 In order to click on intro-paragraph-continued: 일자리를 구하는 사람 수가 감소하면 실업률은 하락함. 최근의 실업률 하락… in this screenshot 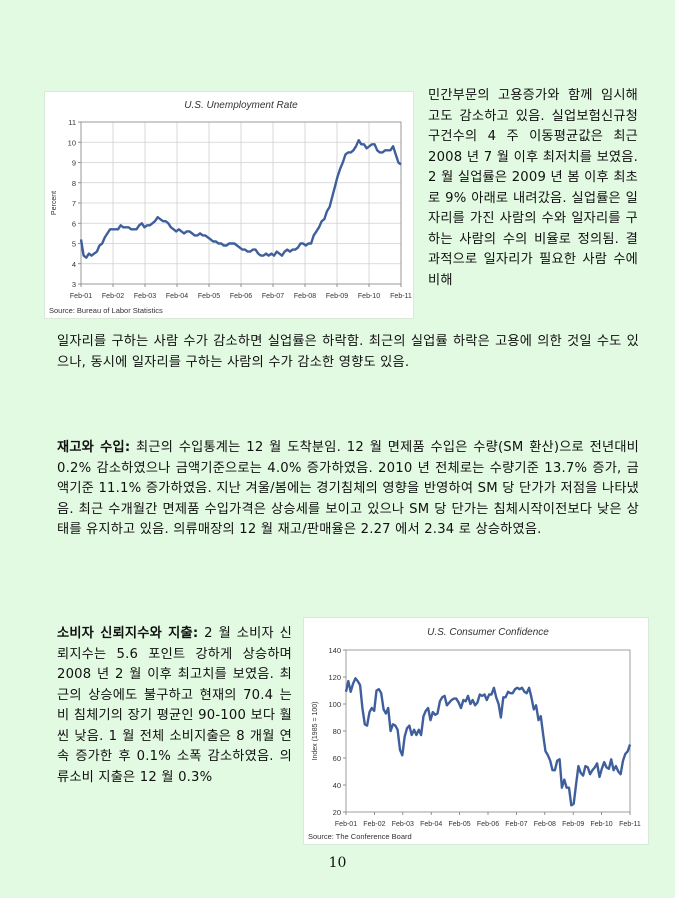, I will do `click(348, 352)`.